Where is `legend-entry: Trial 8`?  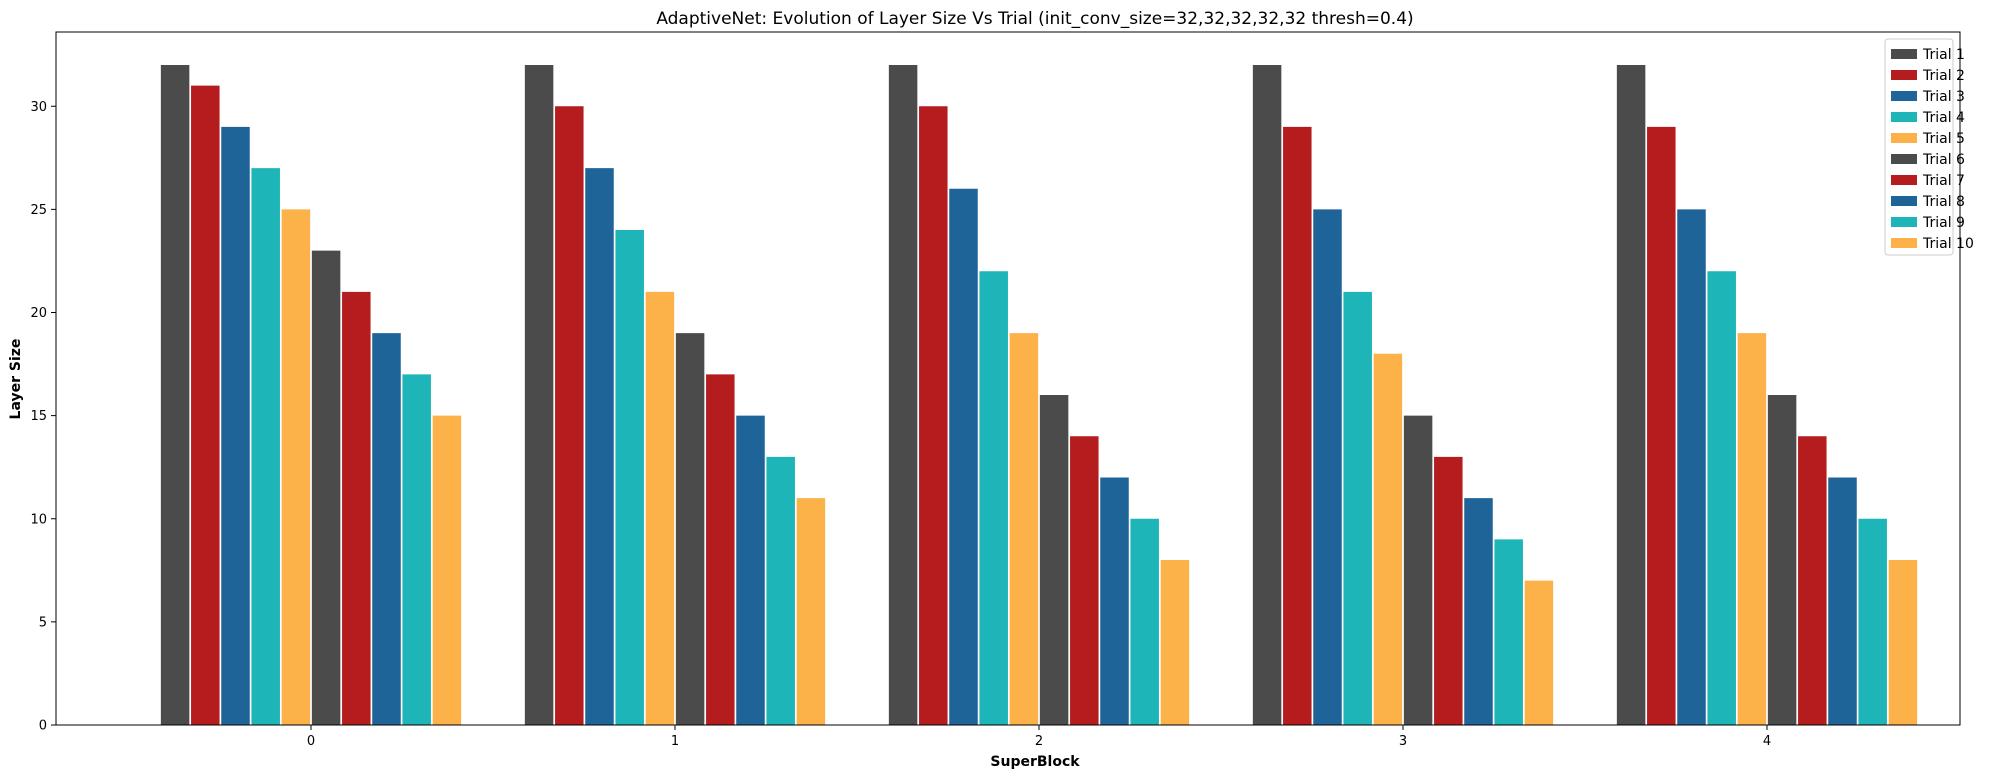 legend-entry: Trial 8 is located at coordinates (1943, 202).